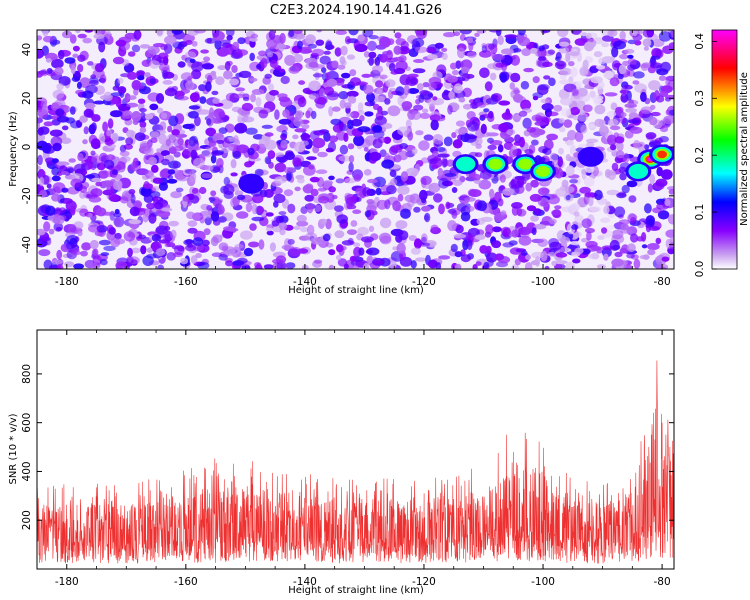 The height and width of the screenshot is (600, 750). I want to click on spectrogram-x-axis-label: Height of straight line (km), so click(356, 290).